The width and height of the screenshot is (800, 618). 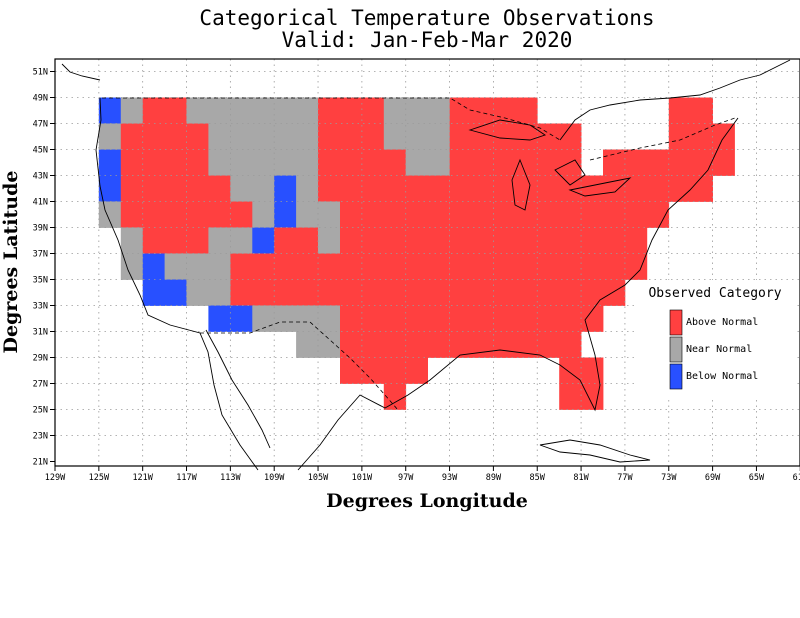 I want to click on x-tick-label: 89W, so click(x=494, y=478).